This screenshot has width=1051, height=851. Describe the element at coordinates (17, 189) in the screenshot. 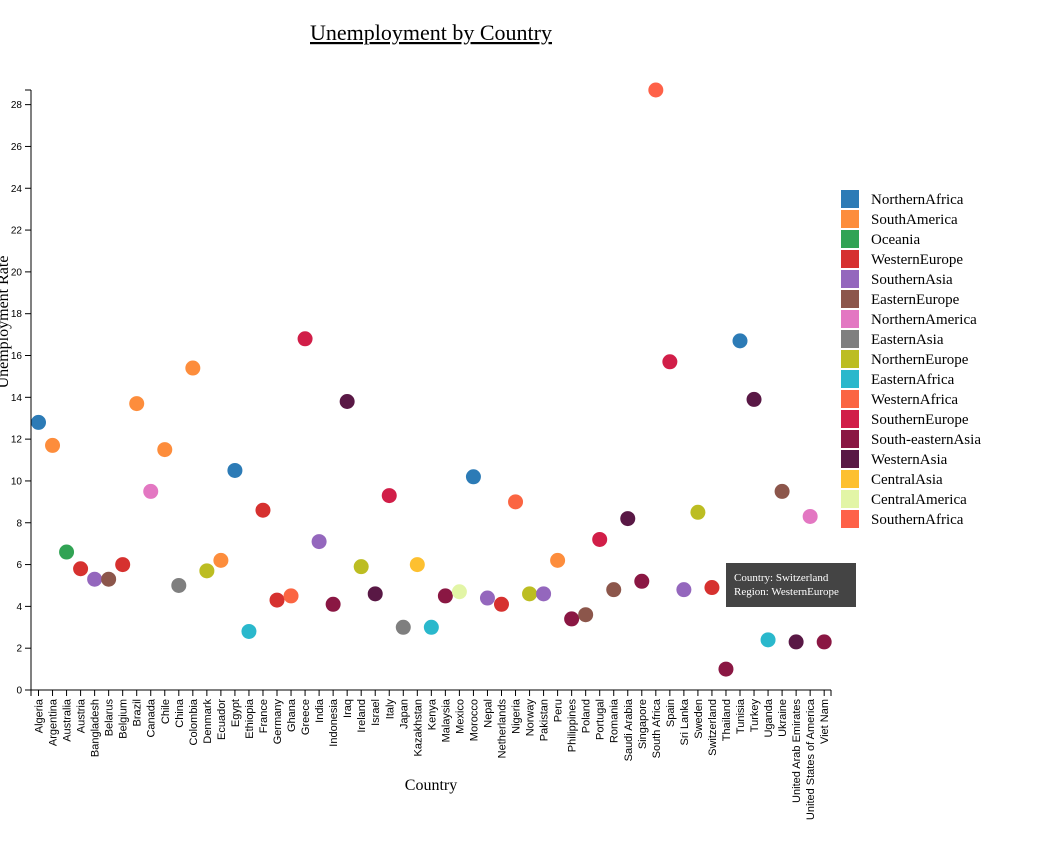

I see `y-tick-label: 24` at that location.